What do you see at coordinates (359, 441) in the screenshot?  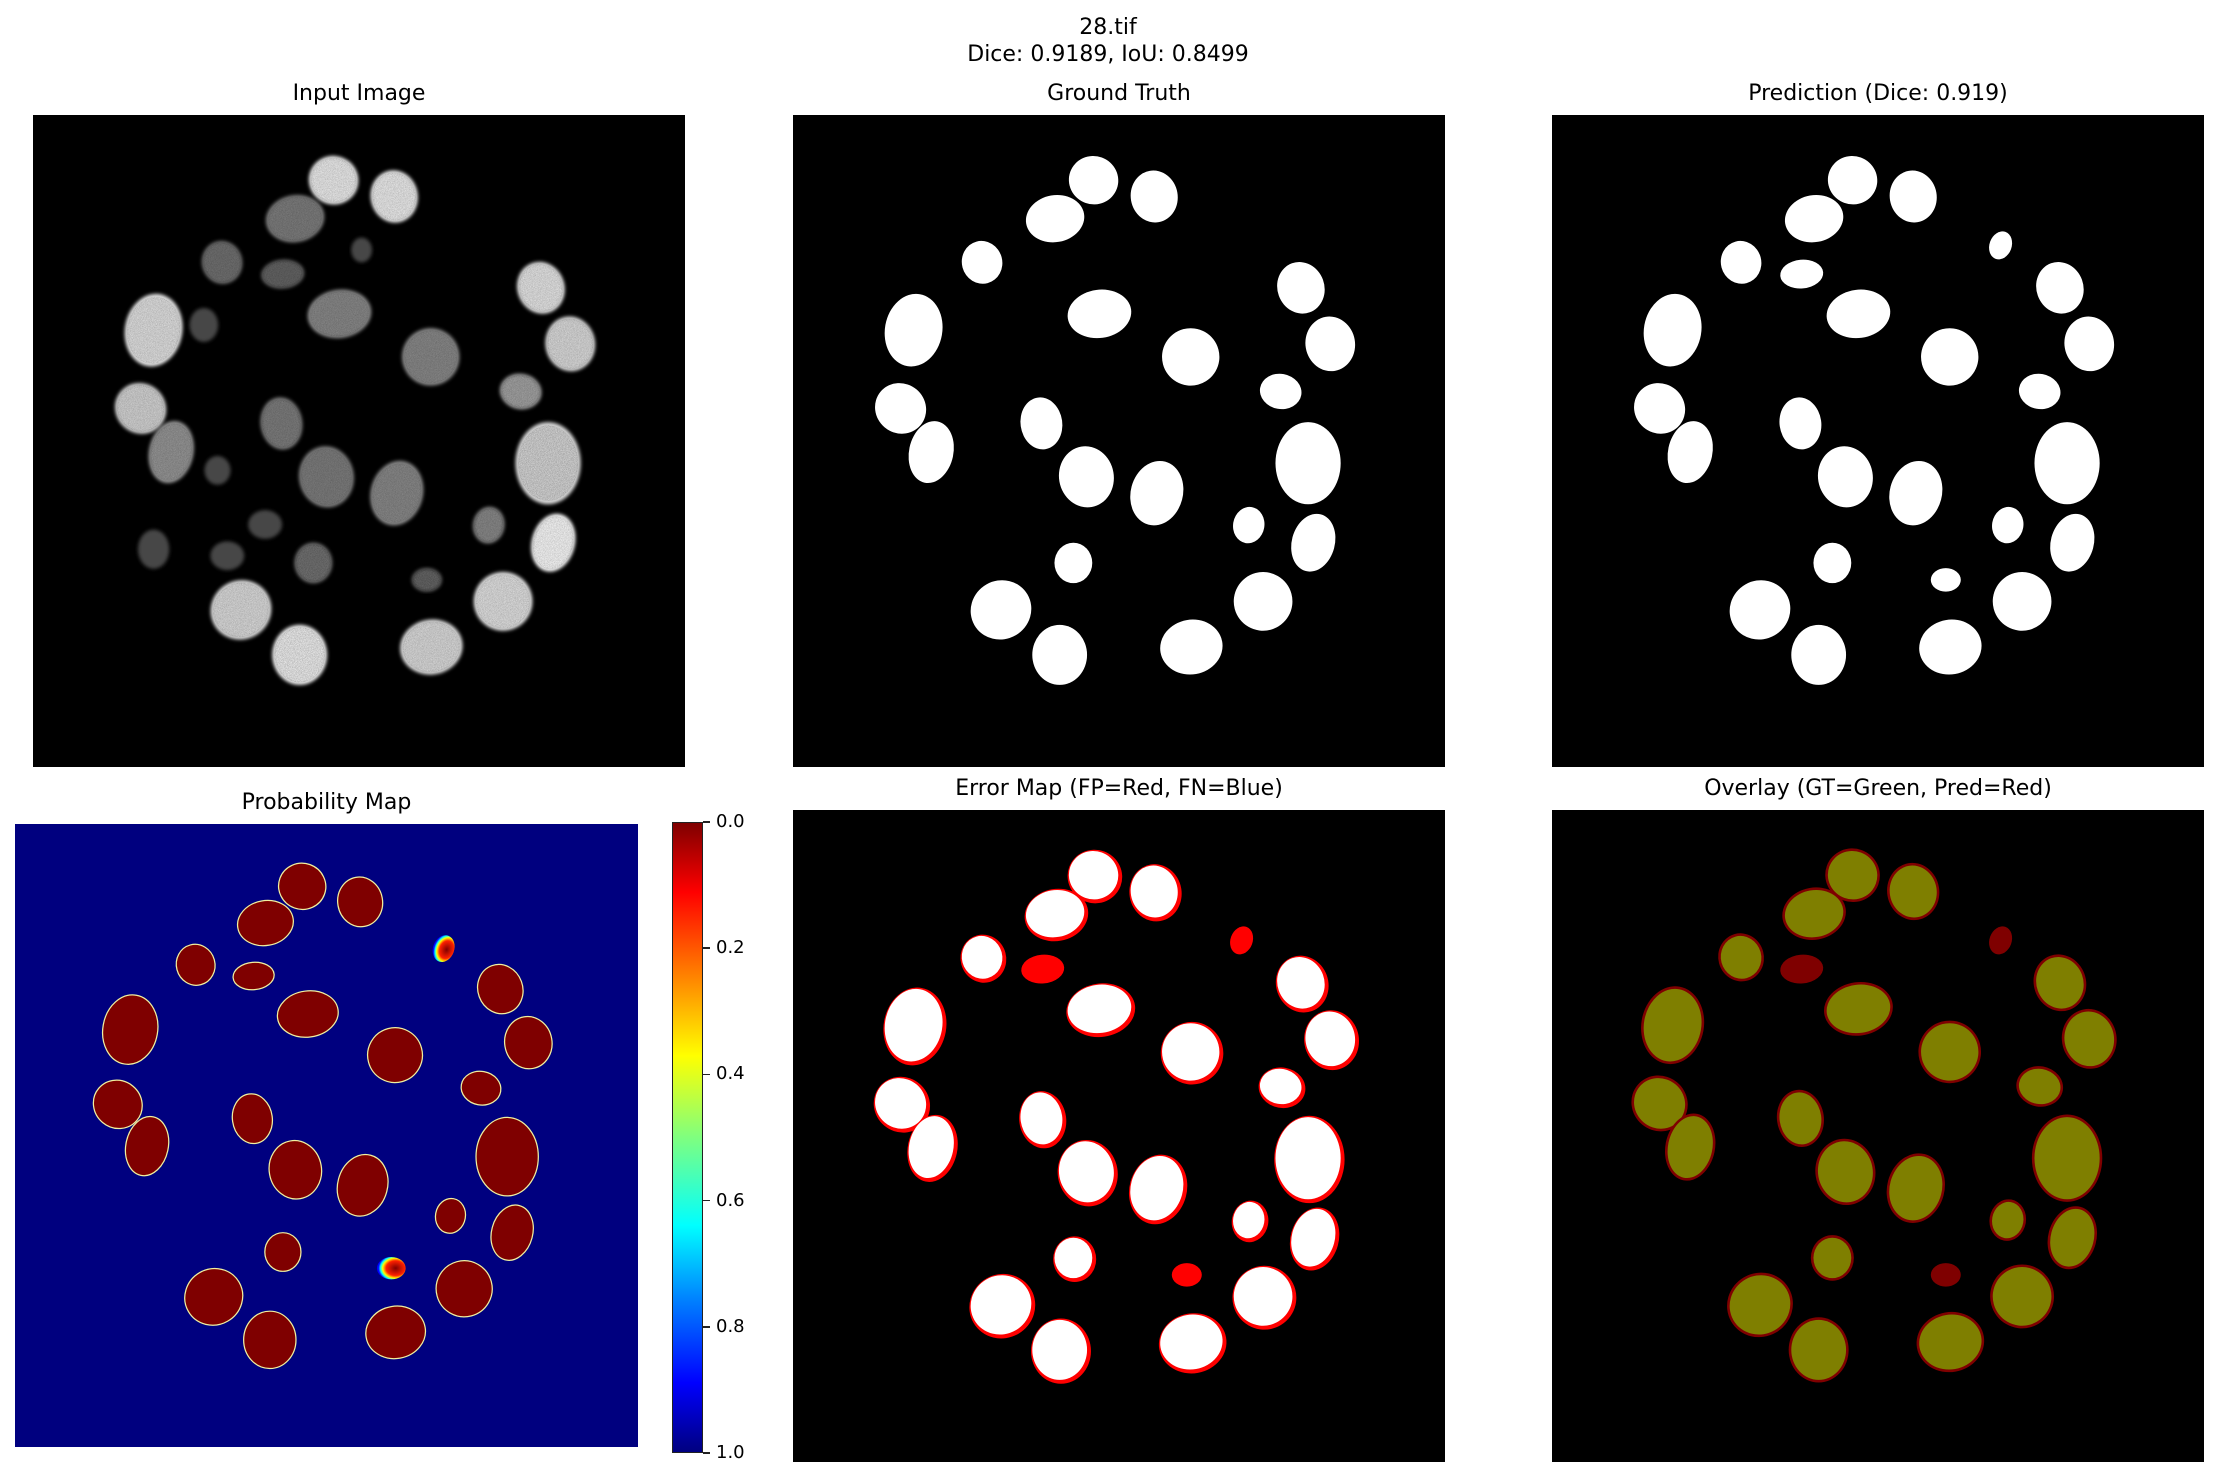 I see `input-image-panel` at bounding box center [359, 441].